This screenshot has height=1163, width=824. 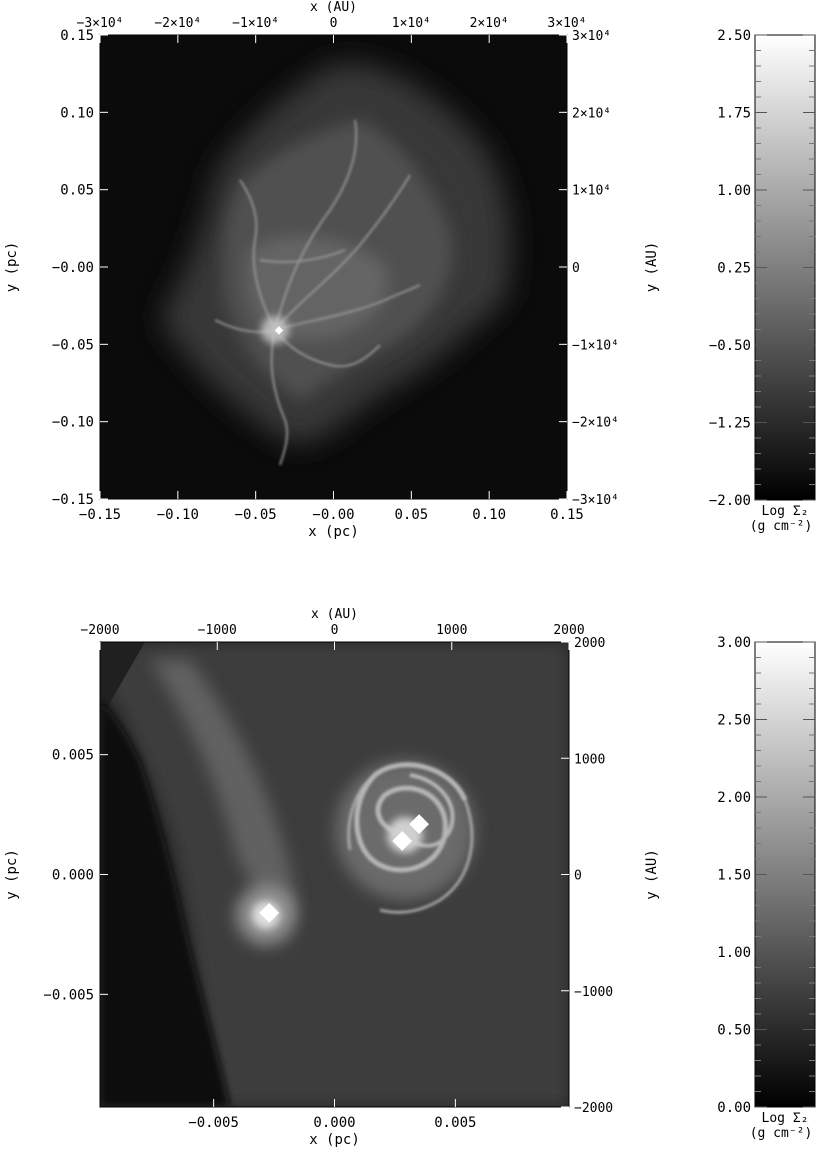 What do you see at coordinates (785, 511) in the screenshot?
I see `panel-1-colorbar-label-1: Log Σ₂` at bounding box center [785, 511].